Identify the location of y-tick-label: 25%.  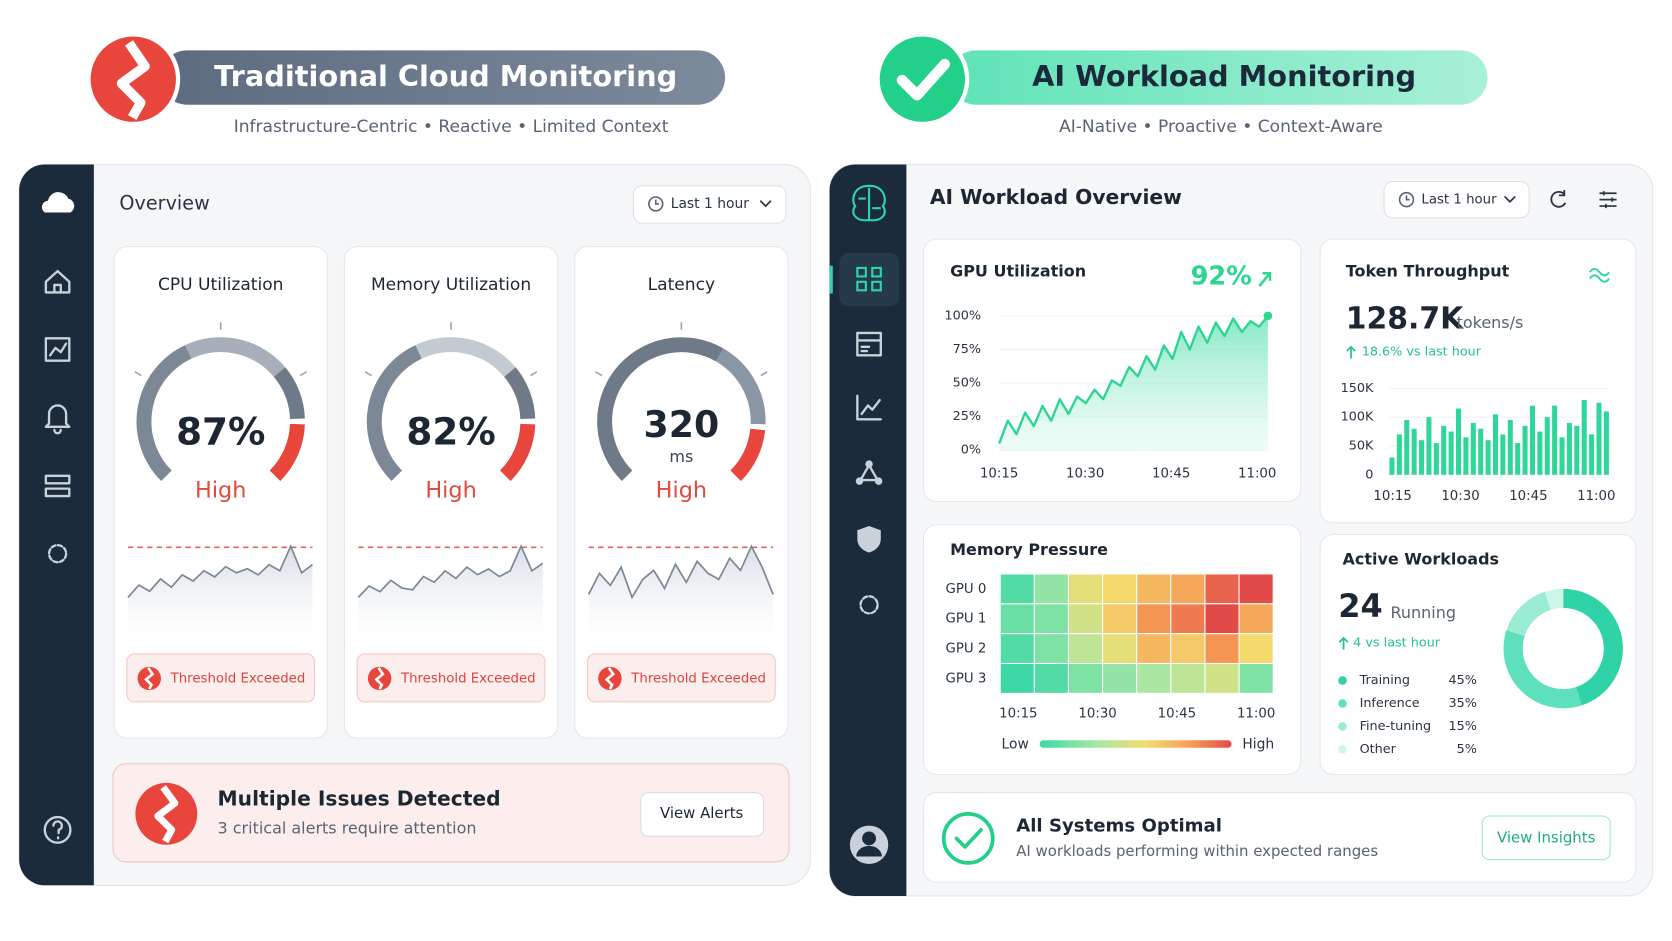
(967, 416).